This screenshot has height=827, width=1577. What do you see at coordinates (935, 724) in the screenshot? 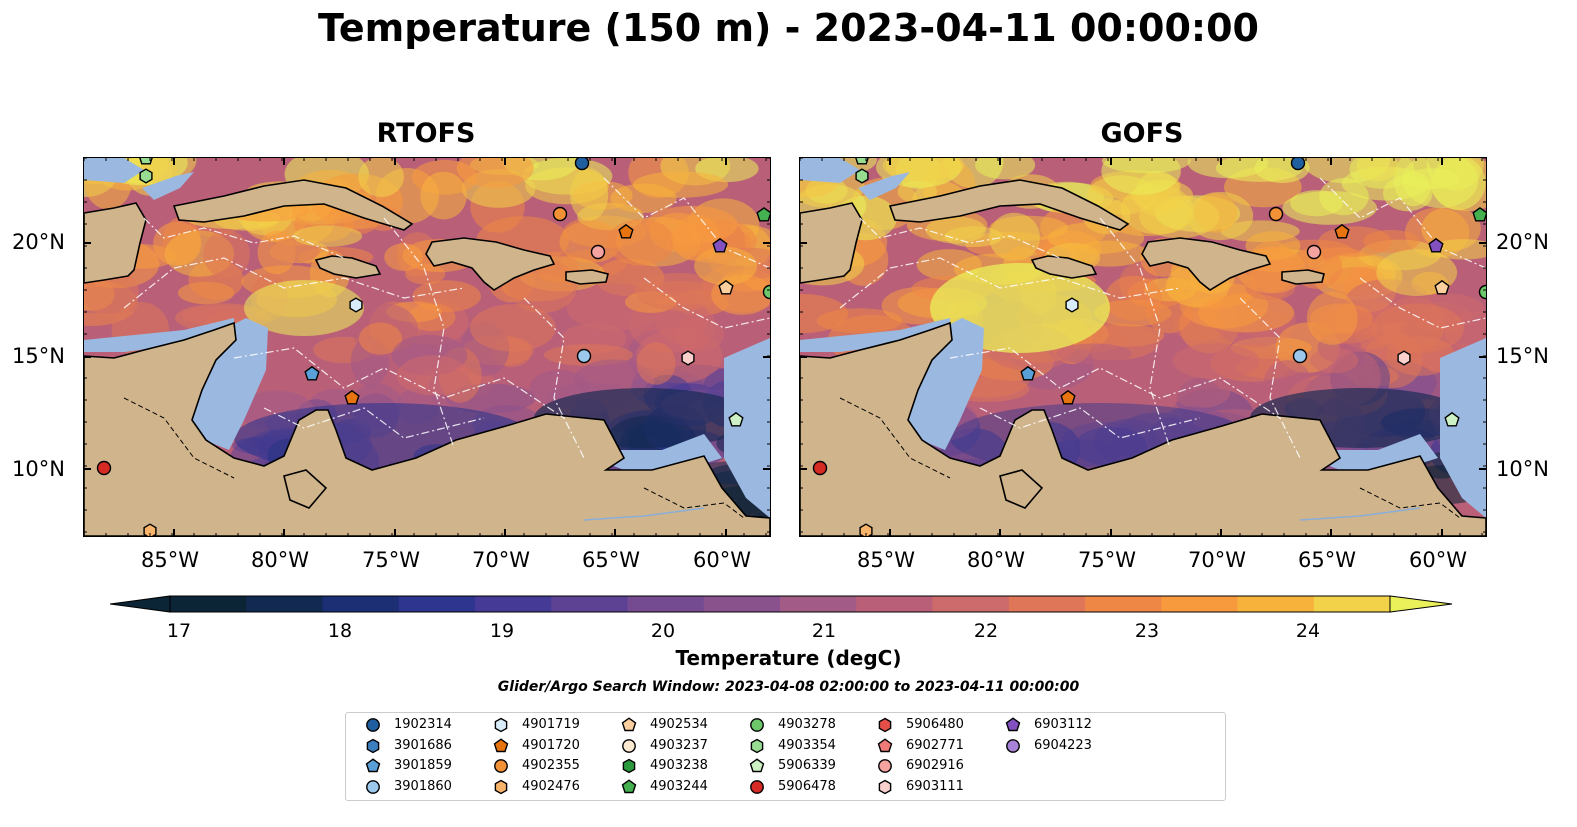
I see `legend-entry-label: 5906480` at bounding box center [935, 724].